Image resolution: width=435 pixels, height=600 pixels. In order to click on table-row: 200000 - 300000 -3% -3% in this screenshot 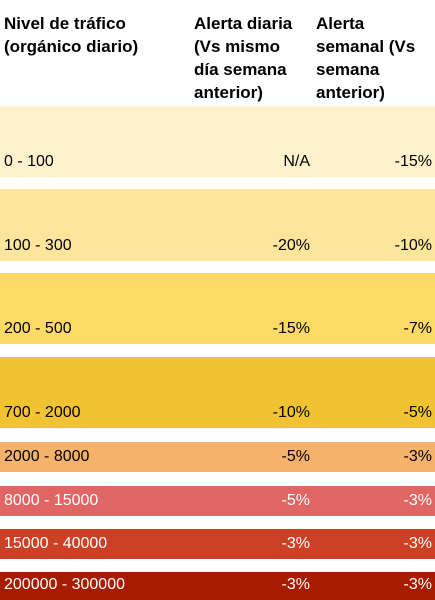, I will do `click(217, 586)`.